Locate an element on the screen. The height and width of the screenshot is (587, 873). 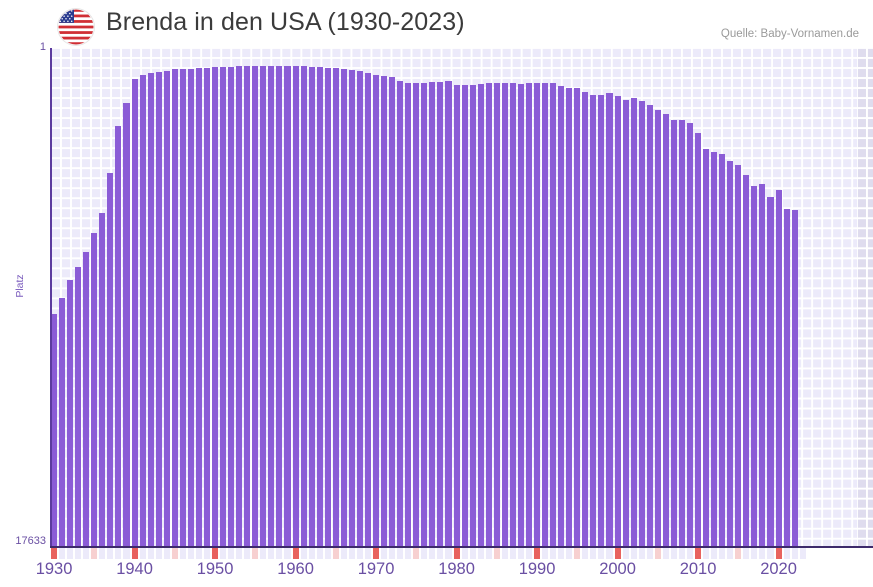
bar-2005 is located at coordinates (657, 328).